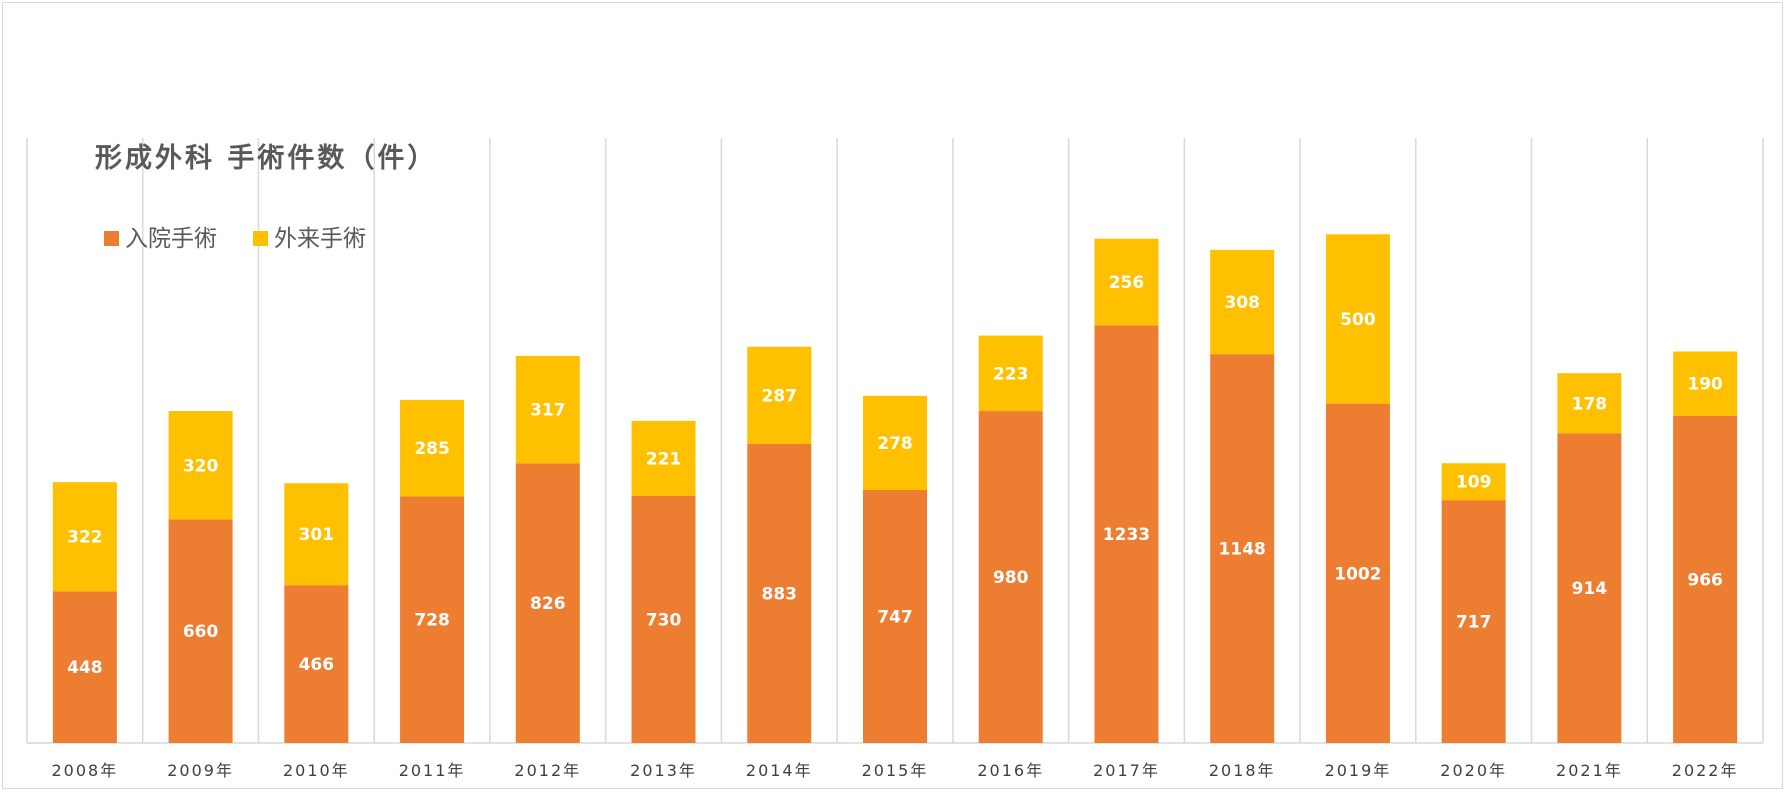 Image resolution: width=1787 pixels, height=793 pixels. Describe the element at coordinates (320, 239) in the screenshot. I see `legend-label-outpatient: 外来手術` at that location.